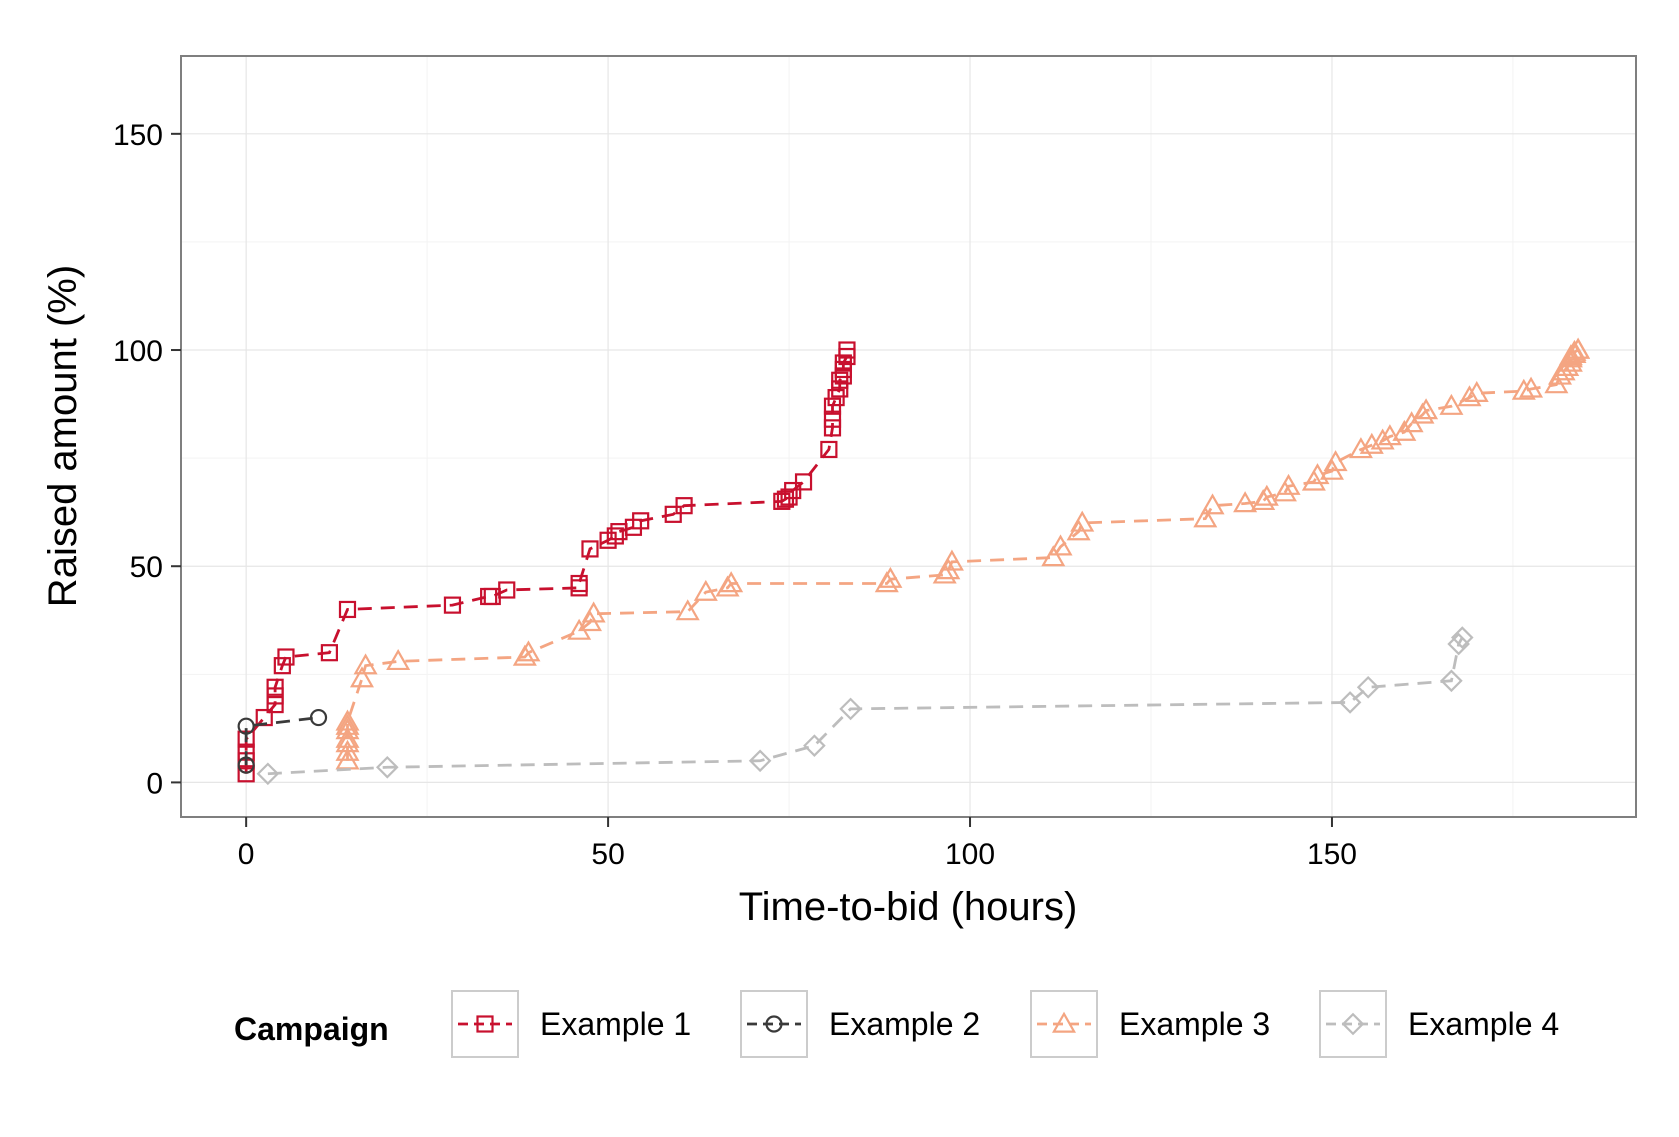  I want to click on legend-label: Example 1, so click(615, 1024).